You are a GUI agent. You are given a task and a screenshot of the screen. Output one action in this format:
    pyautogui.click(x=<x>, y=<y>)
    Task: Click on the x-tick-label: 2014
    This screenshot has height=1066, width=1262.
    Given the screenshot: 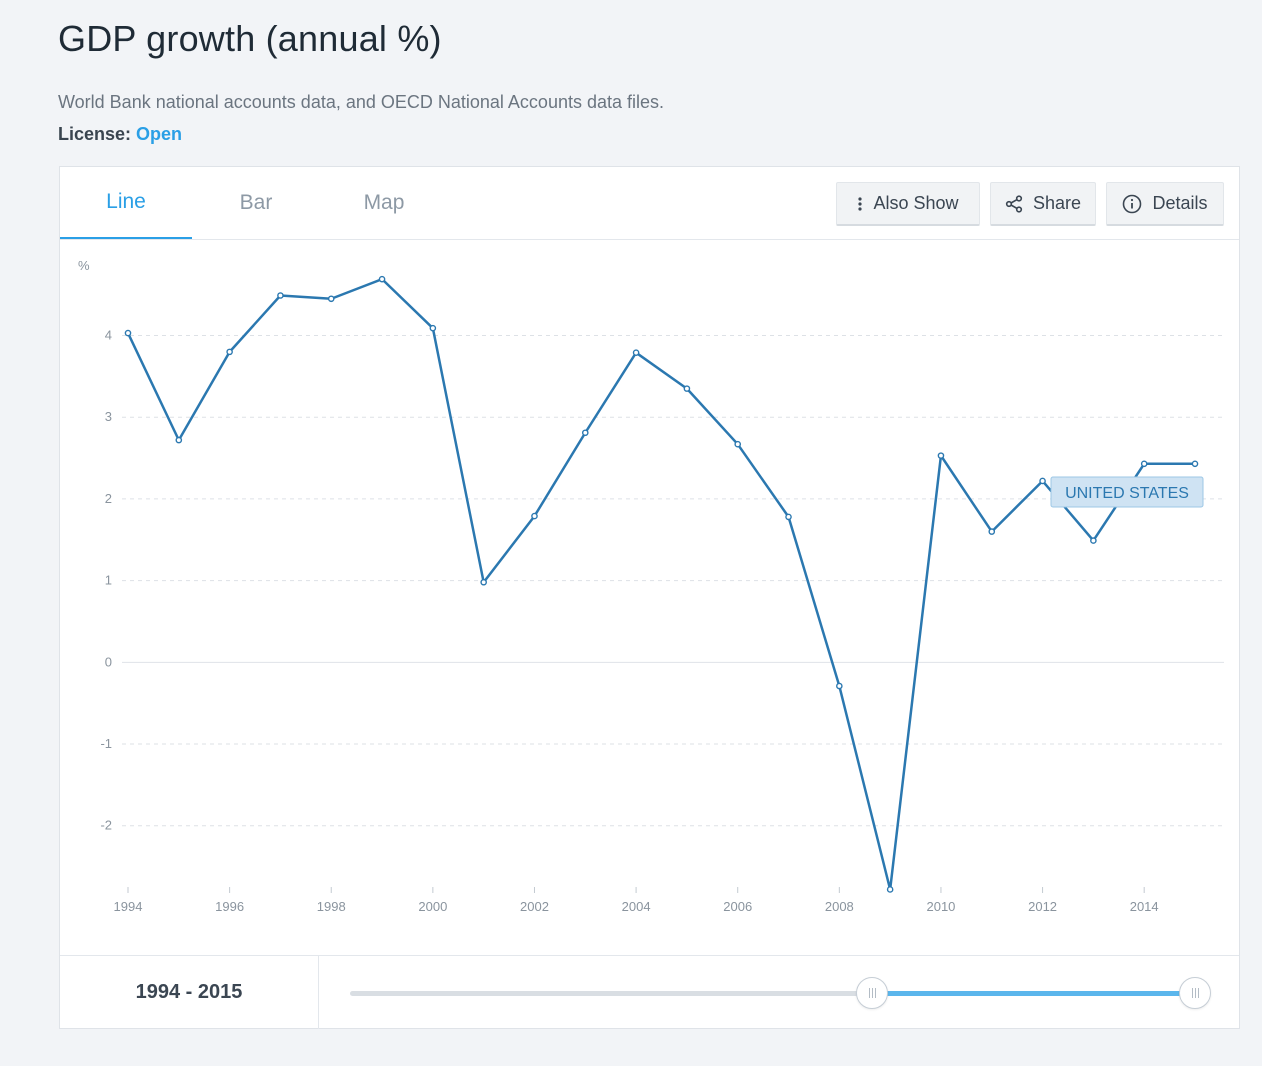 What is the action you would take?
    pyautogui.click(x=1144, y=906)
    